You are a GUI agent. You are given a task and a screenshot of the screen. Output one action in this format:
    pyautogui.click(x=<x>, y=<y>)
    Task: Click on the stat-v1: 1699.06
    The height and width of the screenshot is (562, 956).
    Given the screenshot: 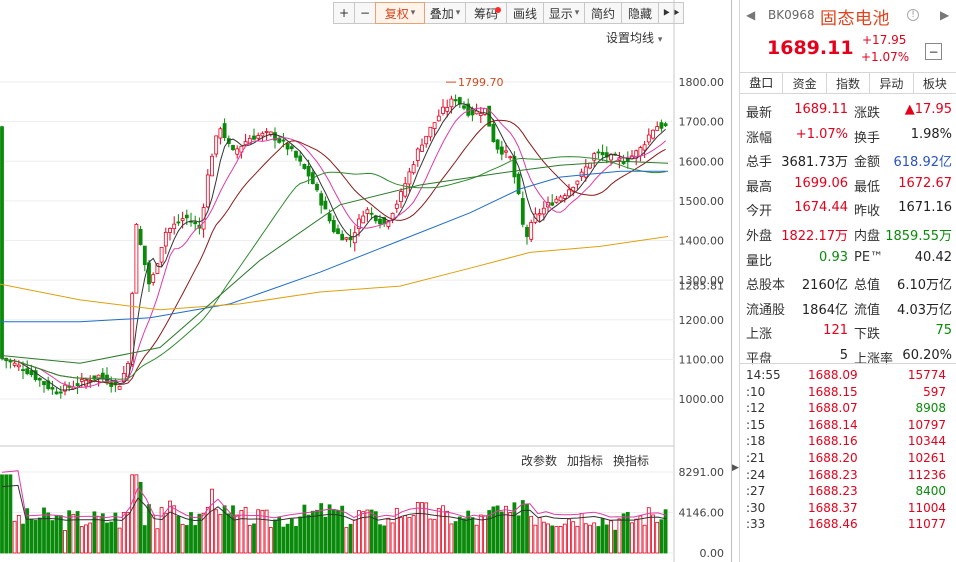 What is the action you would take?
    pyautogui.click(x=821, y=183)
    